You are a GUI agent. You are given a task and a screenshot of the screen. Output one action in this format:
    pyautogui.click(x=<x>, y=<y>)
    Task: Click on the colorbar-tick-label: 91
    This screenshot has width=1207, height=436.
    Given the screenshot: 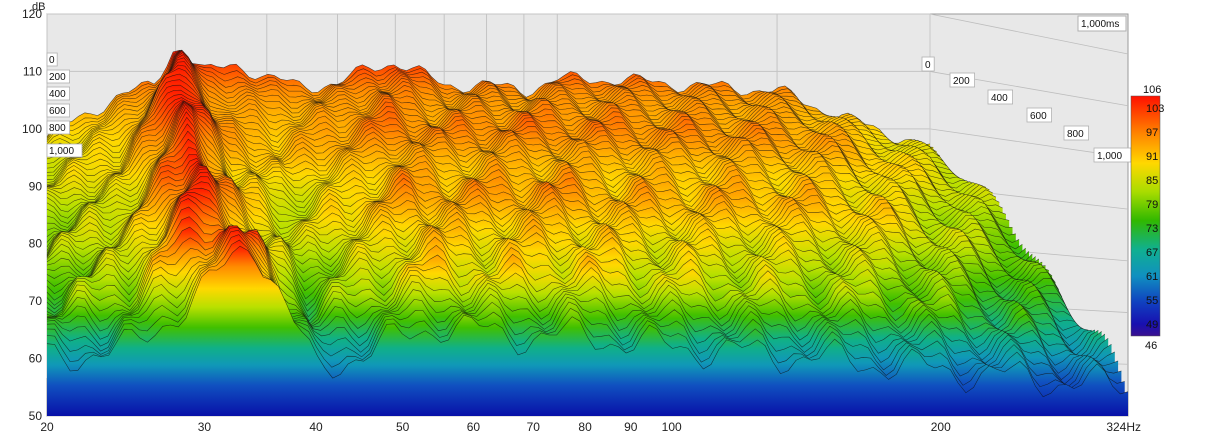 What is the action you would take?
    pyautogui.click(x=1152, y=157)
    